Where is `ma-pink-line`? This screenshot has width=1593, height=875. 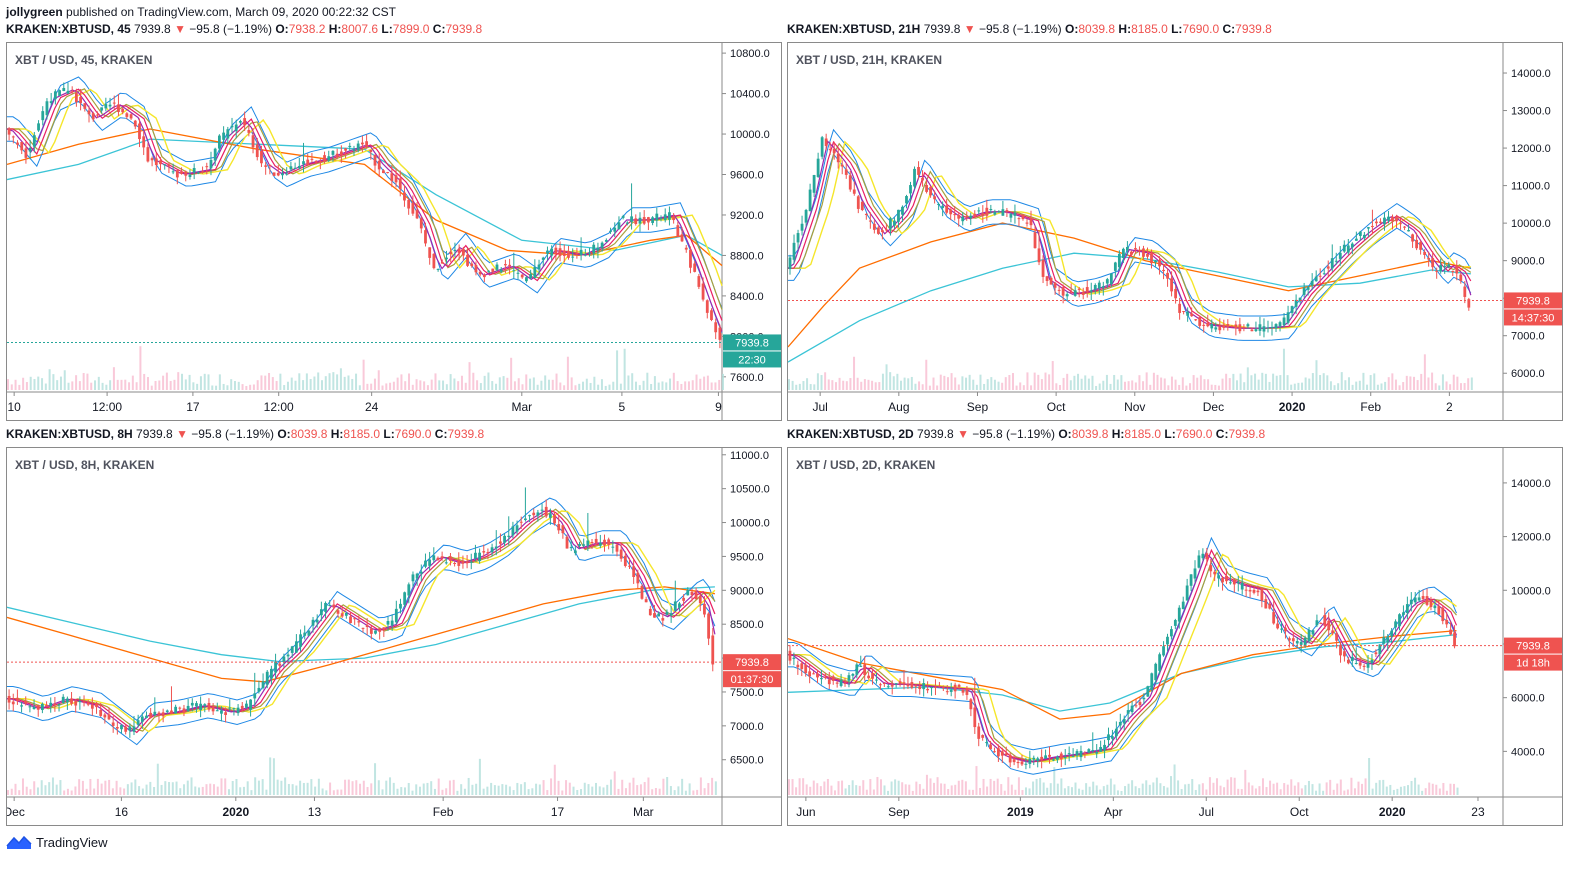
ma-pink-line is located at coordinates (361, 621).